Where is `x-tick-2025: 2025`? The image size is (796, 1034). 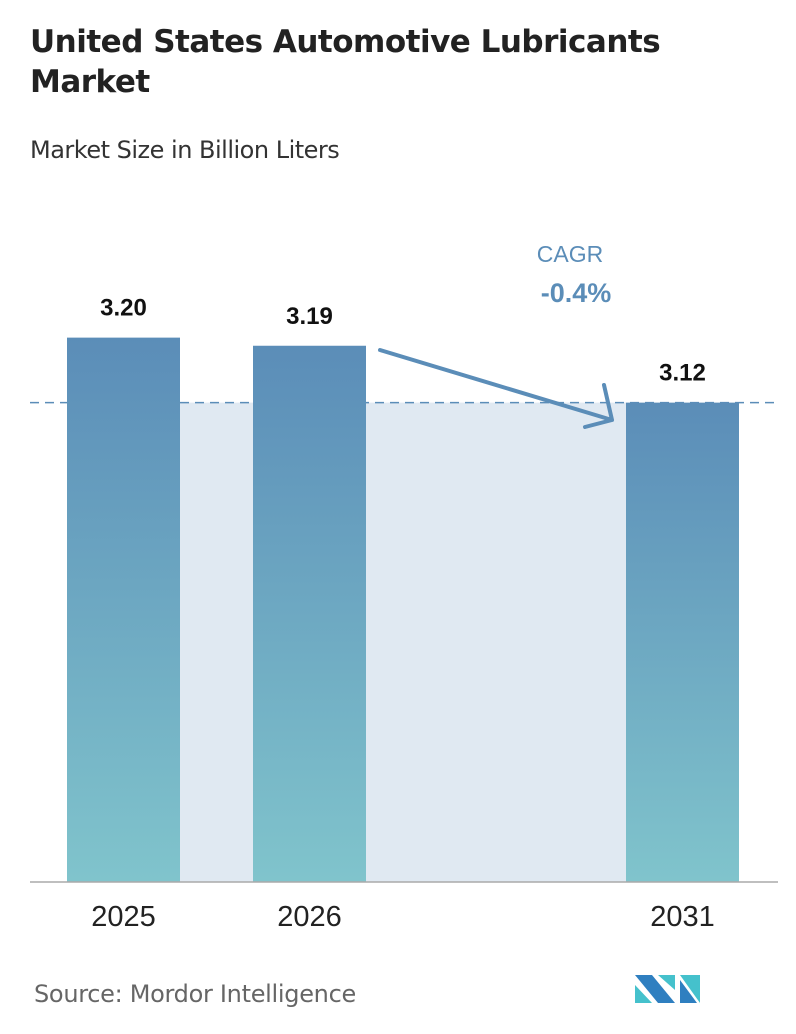
x-tick-2025: 2025 is located at coordinates (123, 917).